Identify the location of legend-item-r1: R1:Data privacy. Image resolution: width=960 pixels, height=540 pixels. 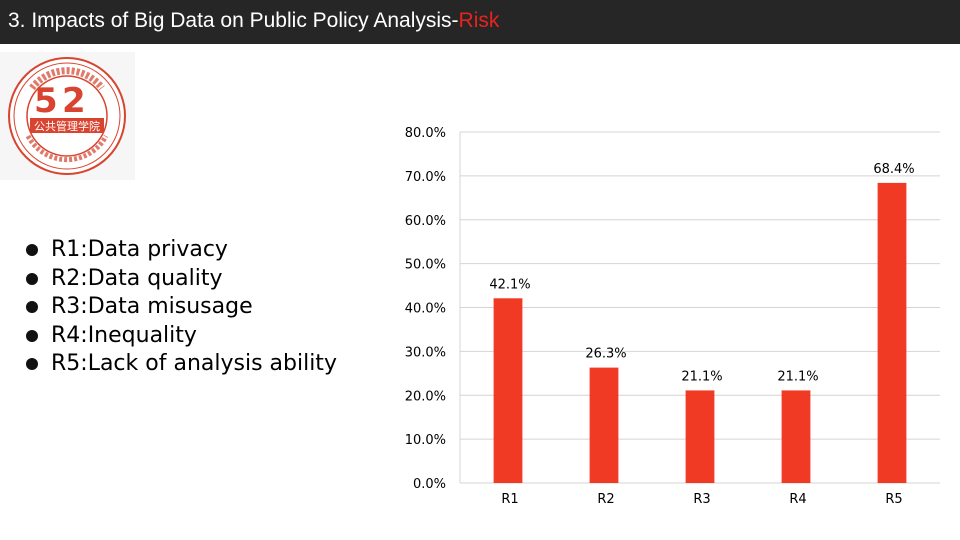
(181, 250).